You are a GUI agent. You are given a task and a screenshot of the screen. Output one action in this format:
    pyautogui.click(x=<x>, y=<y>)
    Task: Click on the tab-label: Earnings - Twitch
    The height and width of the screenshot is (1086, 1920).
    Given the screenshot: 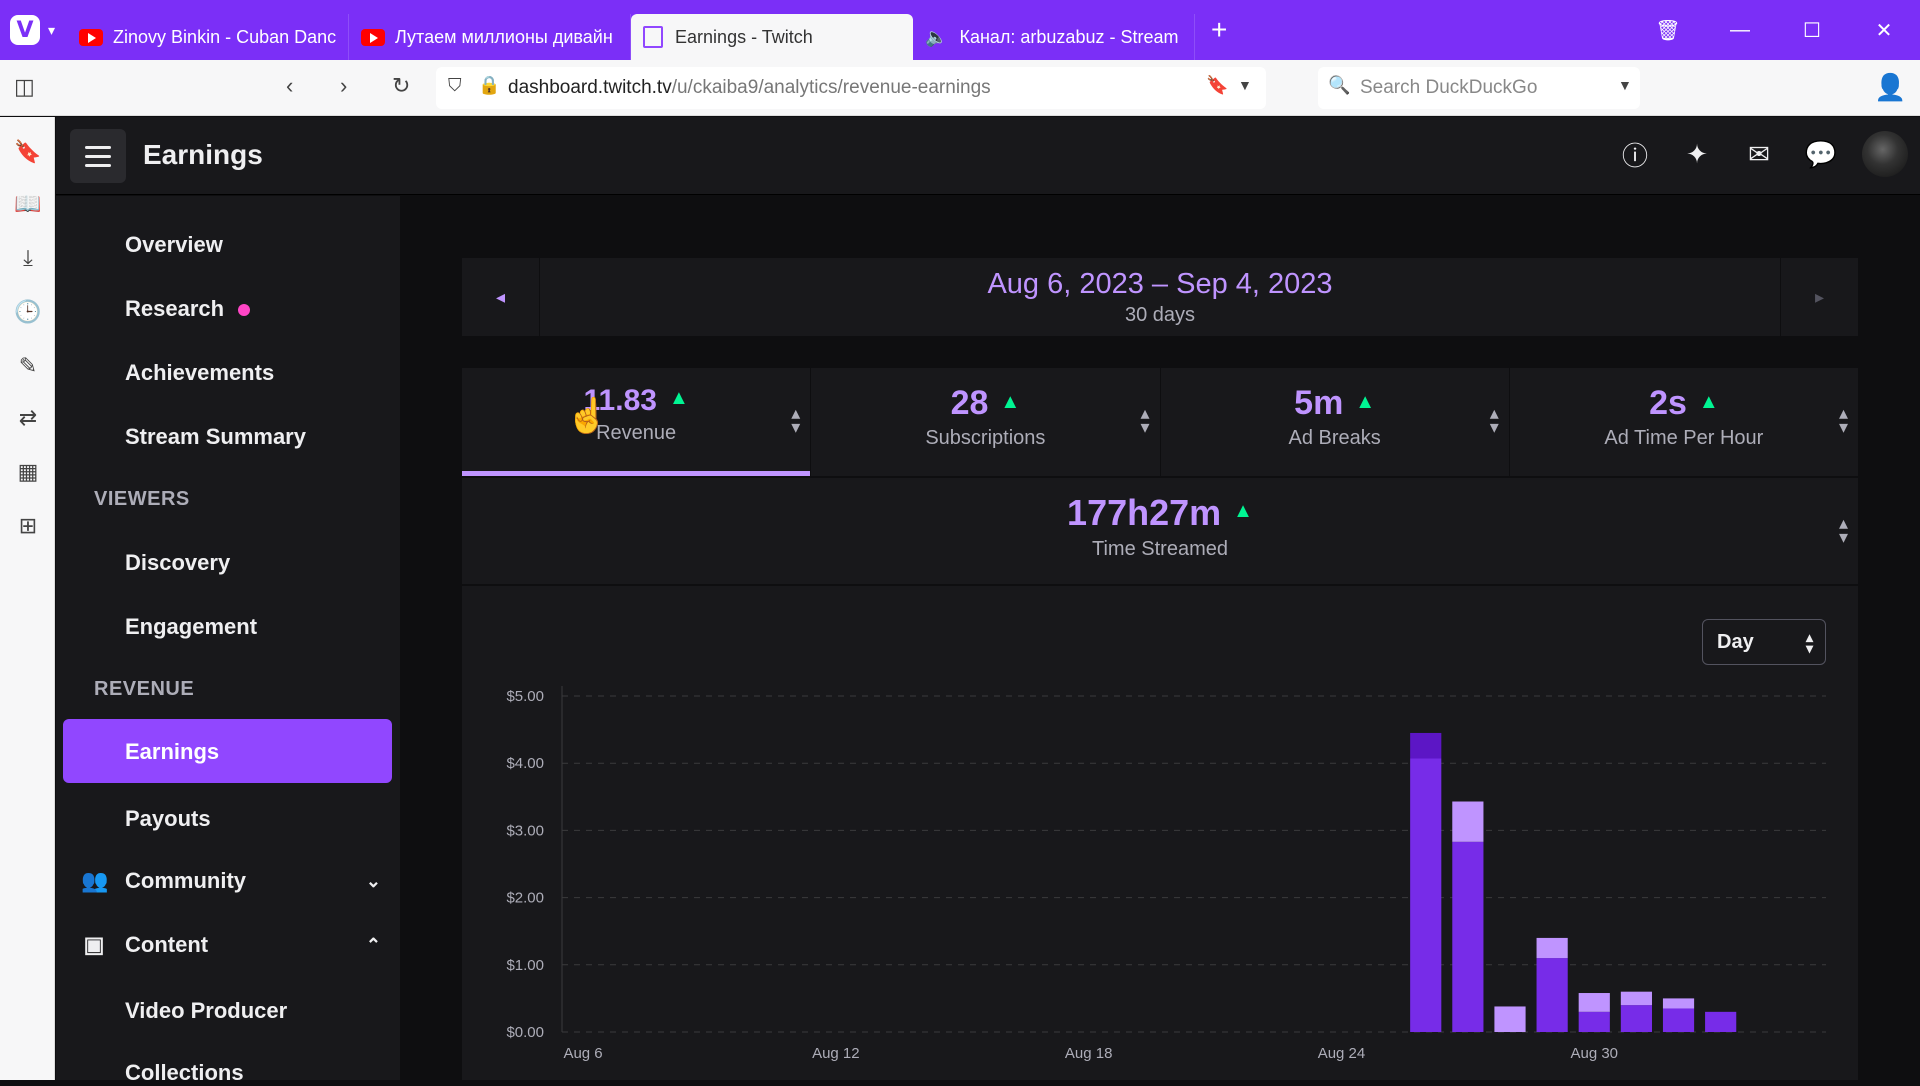 What is the action you would take?
    pyautogui.click(x=744, y=36)
    